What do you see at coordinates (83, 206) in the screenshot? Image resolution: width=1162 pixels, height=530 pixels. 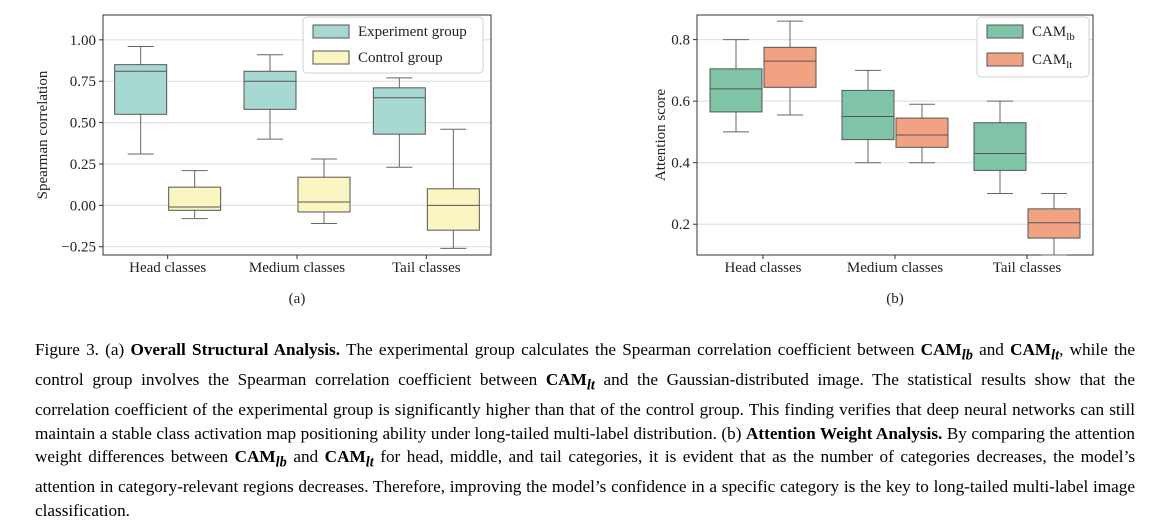 I see `y-tick-label: 0.00` at bounding box center [83, 206].